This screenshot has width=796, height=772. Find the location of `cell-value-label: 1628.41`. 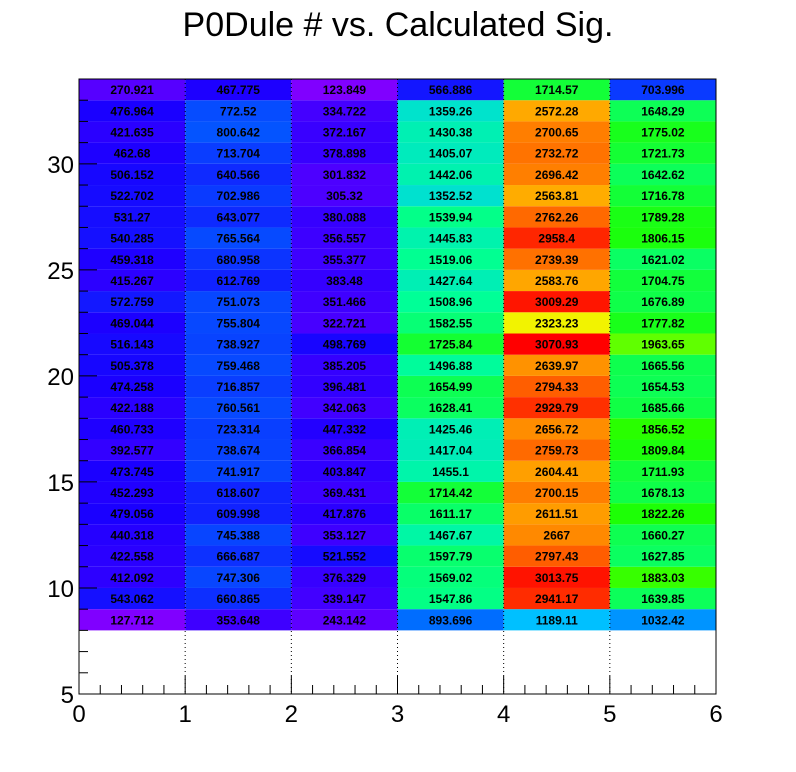

cell-value-label: 1628.41 is located at coordinates (451, 408).